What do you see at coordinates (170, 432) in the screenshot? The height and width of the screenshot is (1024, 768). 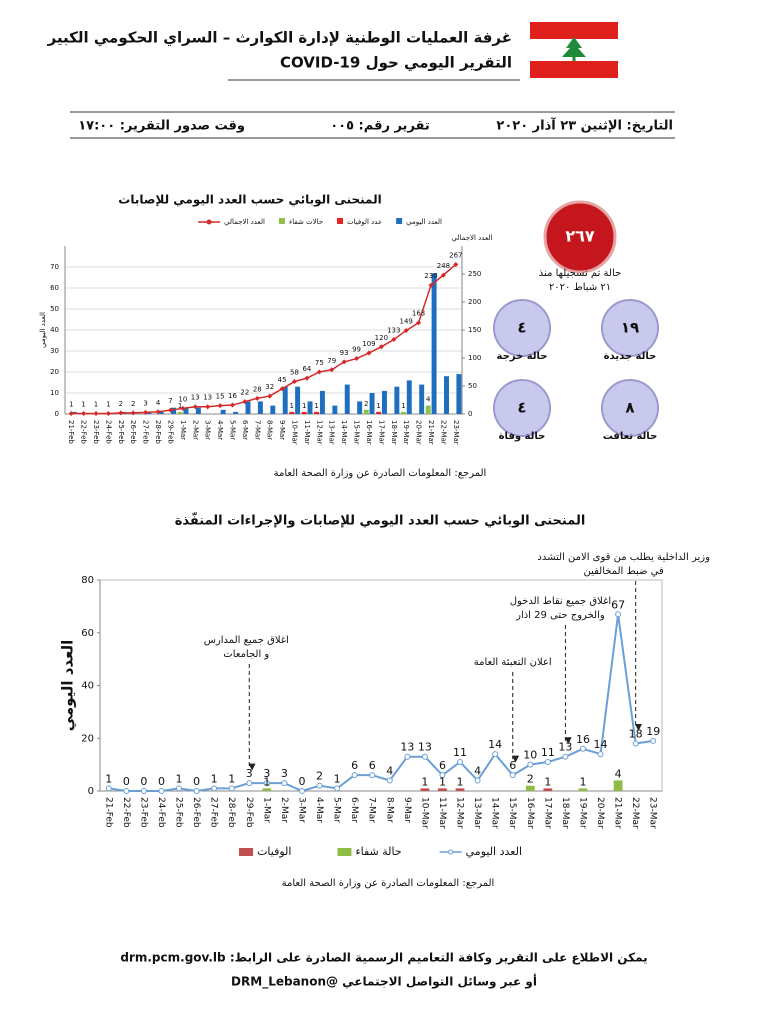 I see `x-tick-label: 29-Feb` at bounding box center [170, 432].